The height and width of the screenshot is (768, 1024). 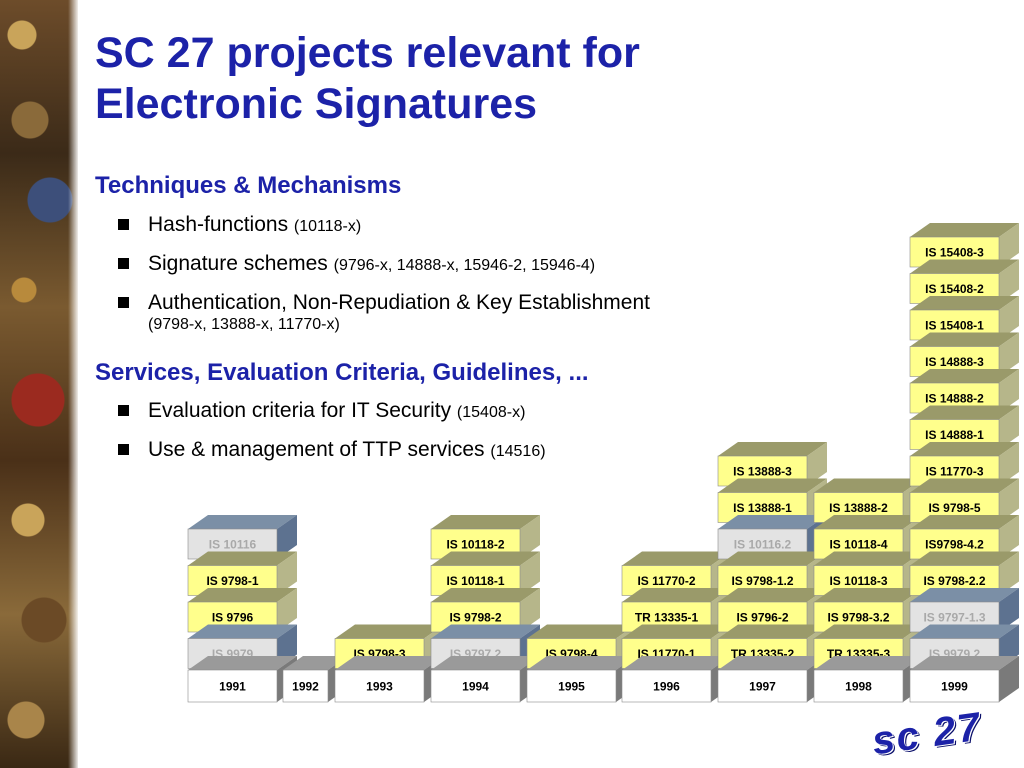 What do you see at coordinates (1009, 679) in the screenshot?
I see `year-block-side` at bounding box center [1009, 679].